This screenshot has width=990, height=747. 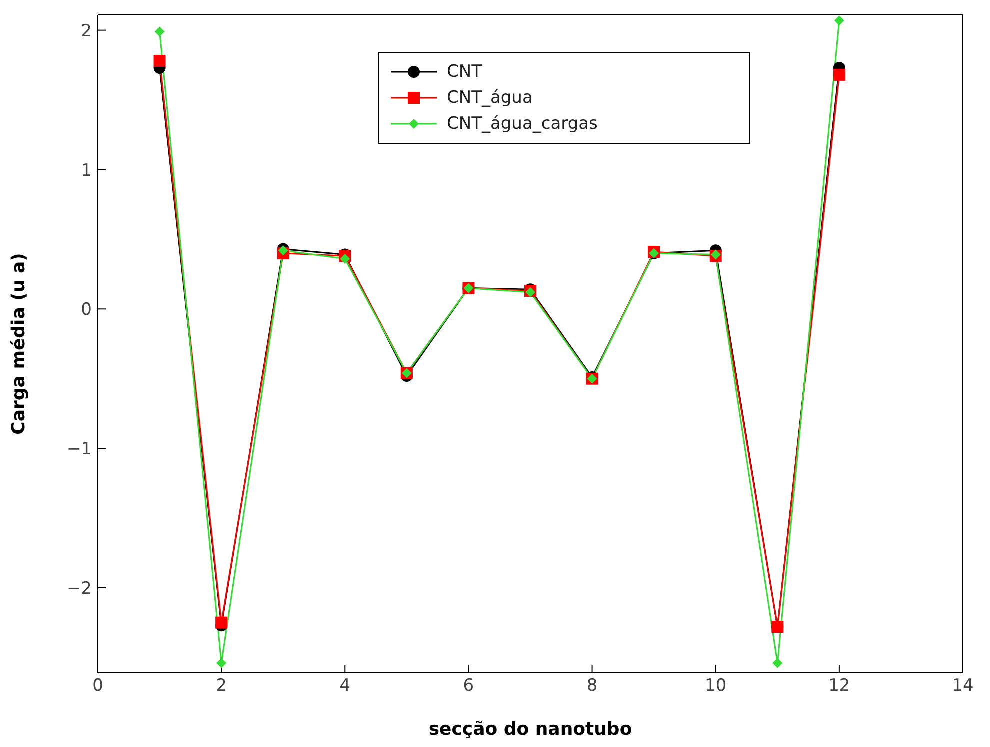 I want to click on x-tick-label: 2, so click(x=221, y=686).